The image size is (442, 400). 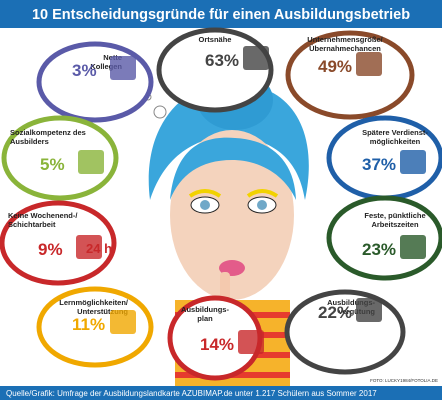 What do you see at coordinates (379, 249) in the screenshot?
I see `reason-percentage: 23%` at bounding box center [379, 249].